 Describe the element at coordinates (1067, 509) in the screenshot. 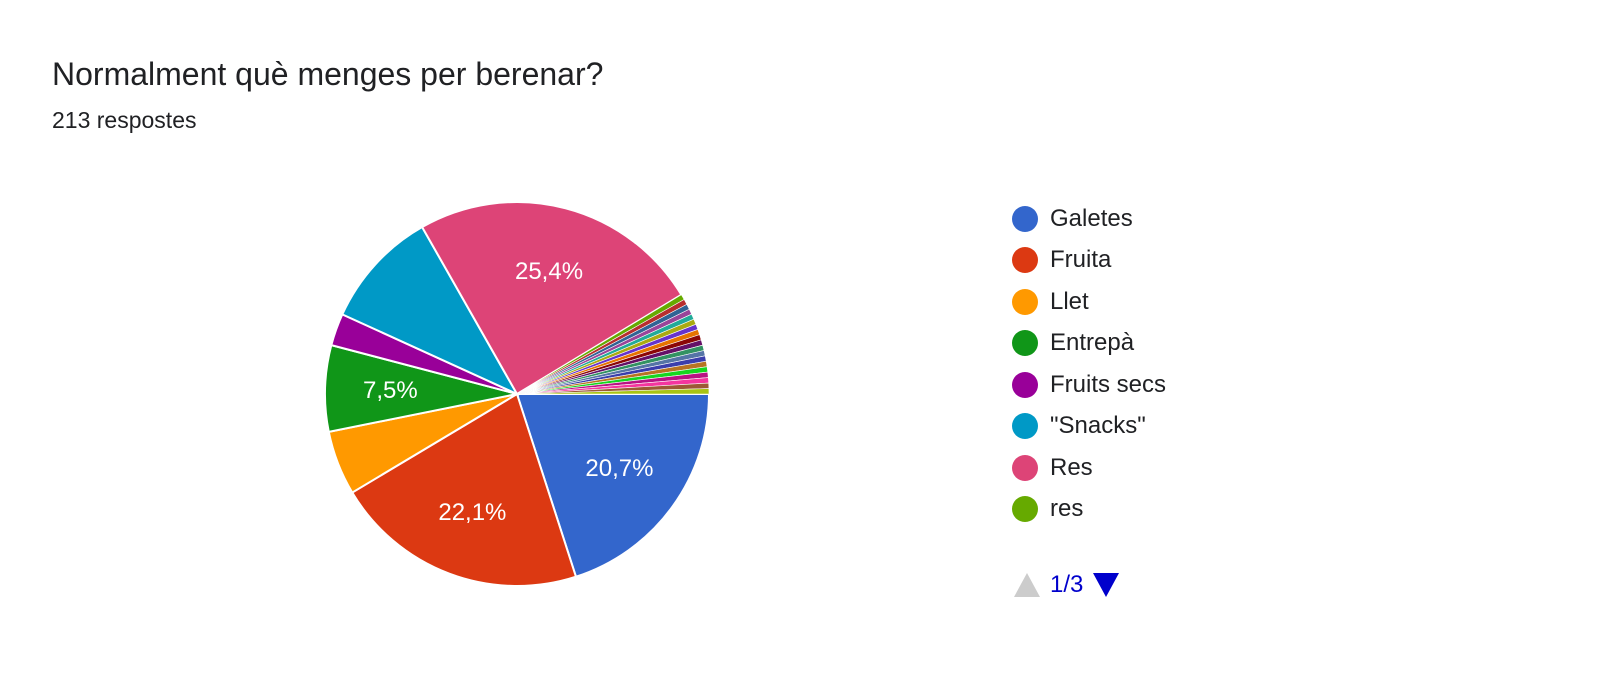

I see `legend-label: res` at that location.